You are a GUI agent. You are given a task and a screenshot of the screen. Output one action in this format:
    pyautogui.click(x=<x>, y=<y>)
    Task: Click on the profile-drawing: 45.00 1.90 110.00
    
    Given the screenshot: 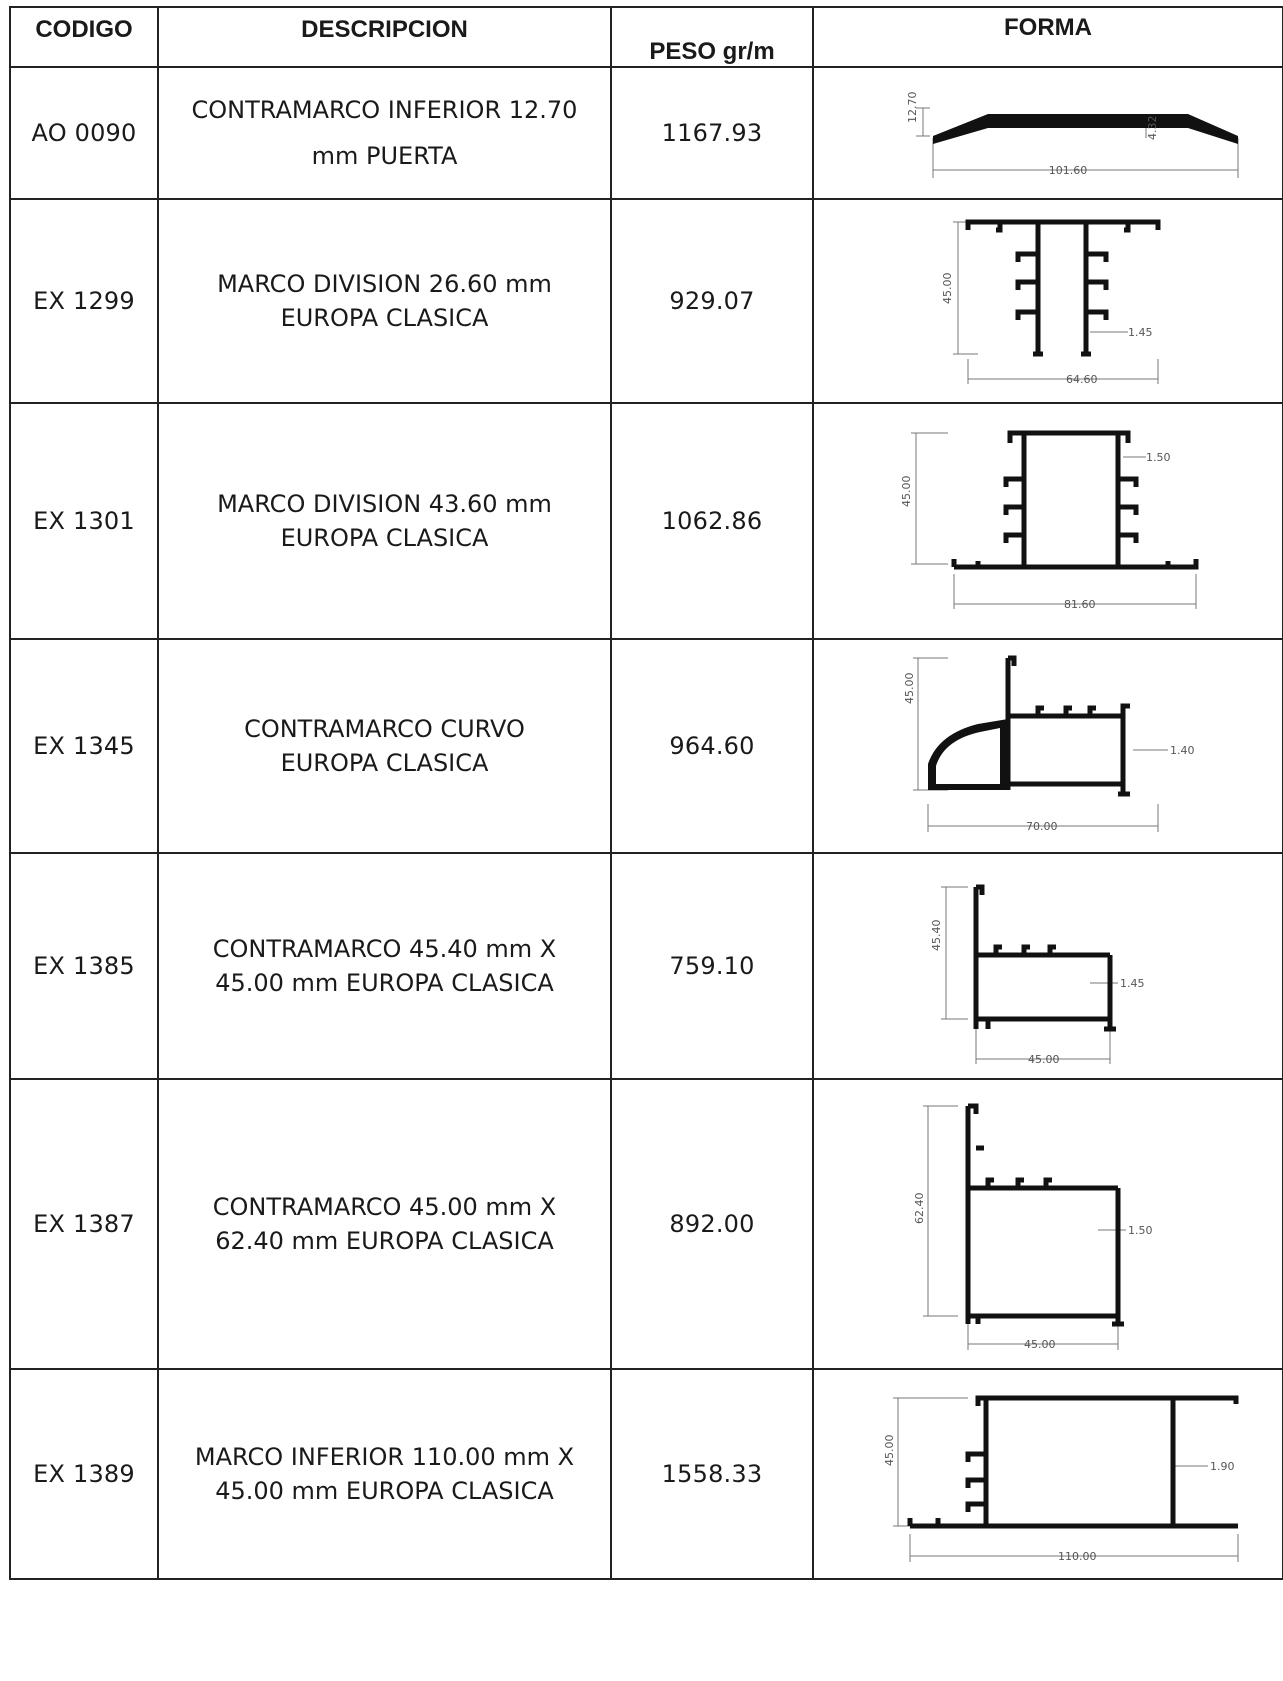 What is the action you would take?
    pyautogui.click(x=1061, y=1479)
    